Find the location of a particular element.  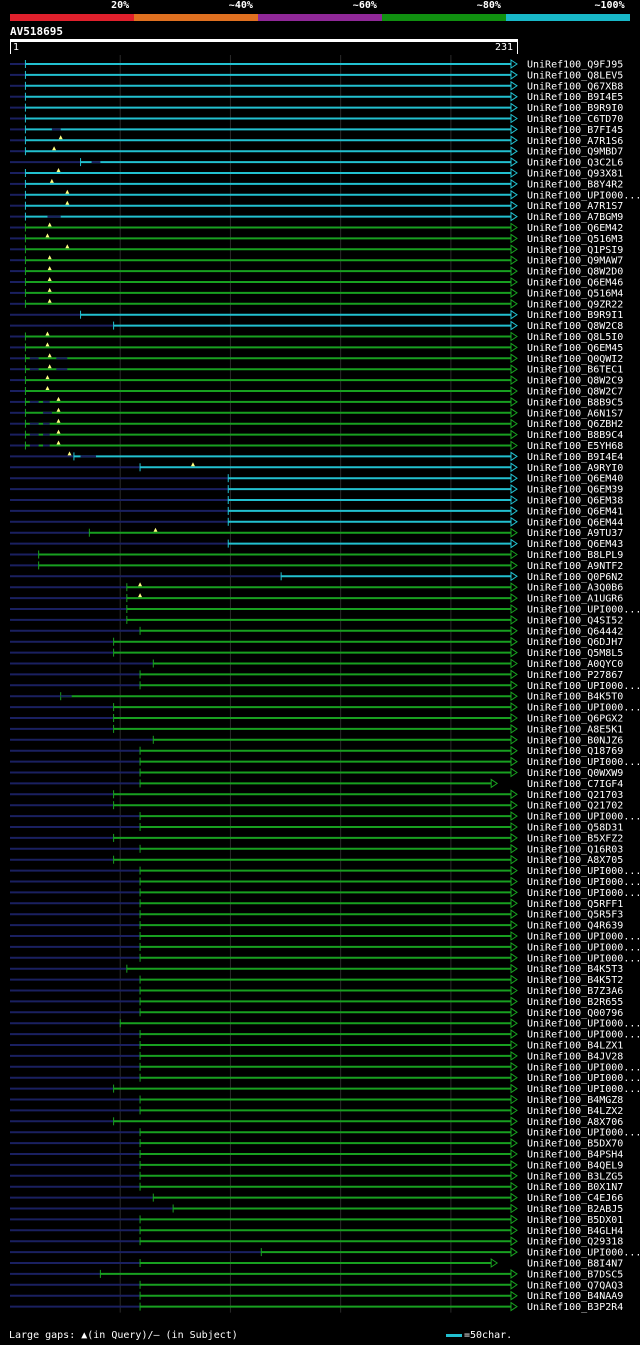

hit-label: UniRef100_Q0QWI2 is located at coordinates (575, 359).